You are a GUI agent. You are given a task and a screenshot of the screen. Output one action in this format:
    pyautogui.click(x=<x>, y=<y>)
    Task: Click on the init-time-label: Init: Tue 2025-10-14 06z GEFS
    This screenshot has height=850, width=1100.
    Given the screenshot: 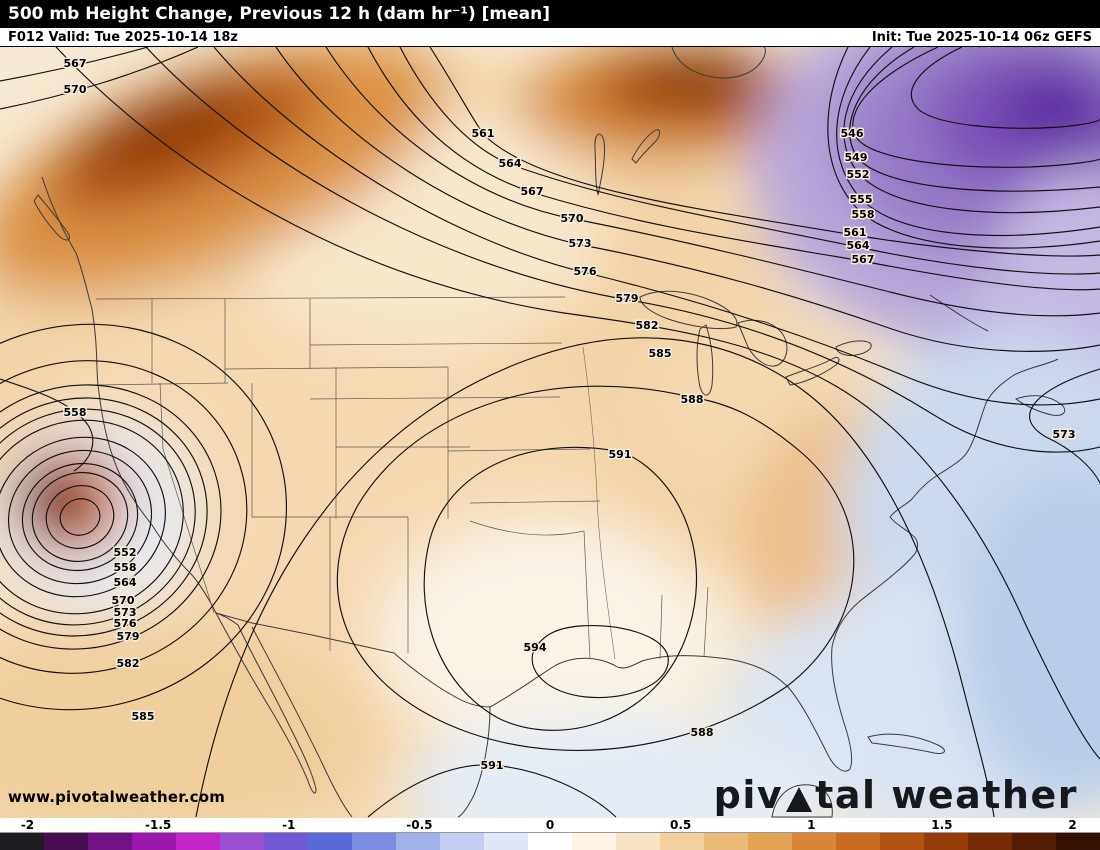 What is the action you would take?
    pyautogui.click(x=981, y=37)
    